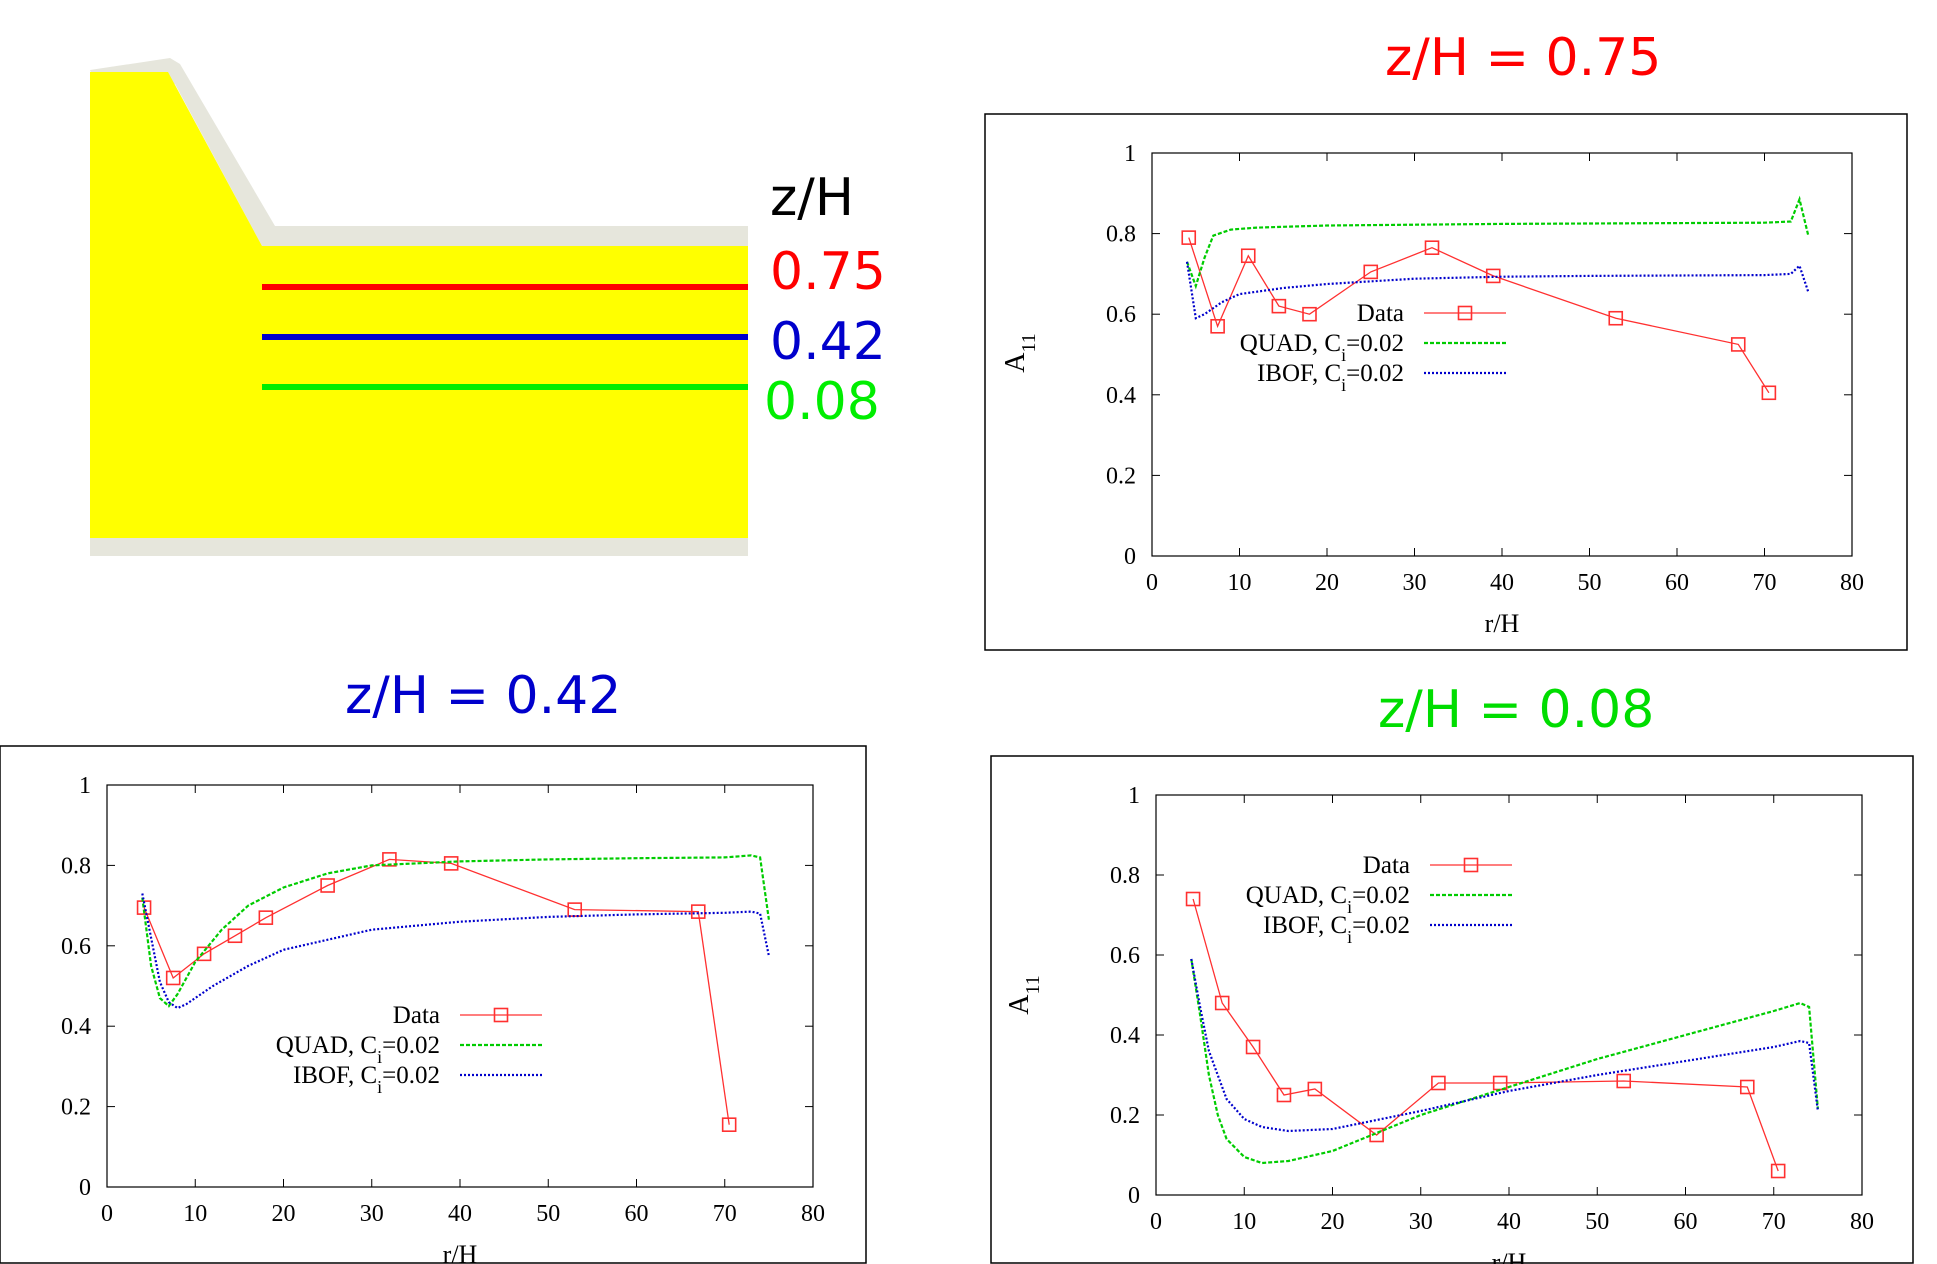 This screenshot has width=1937, height=1264. Describe the element at coordinates (1523, 58) in the screenshot. I see `chart-title-075: z/H = 0.75` at that location.